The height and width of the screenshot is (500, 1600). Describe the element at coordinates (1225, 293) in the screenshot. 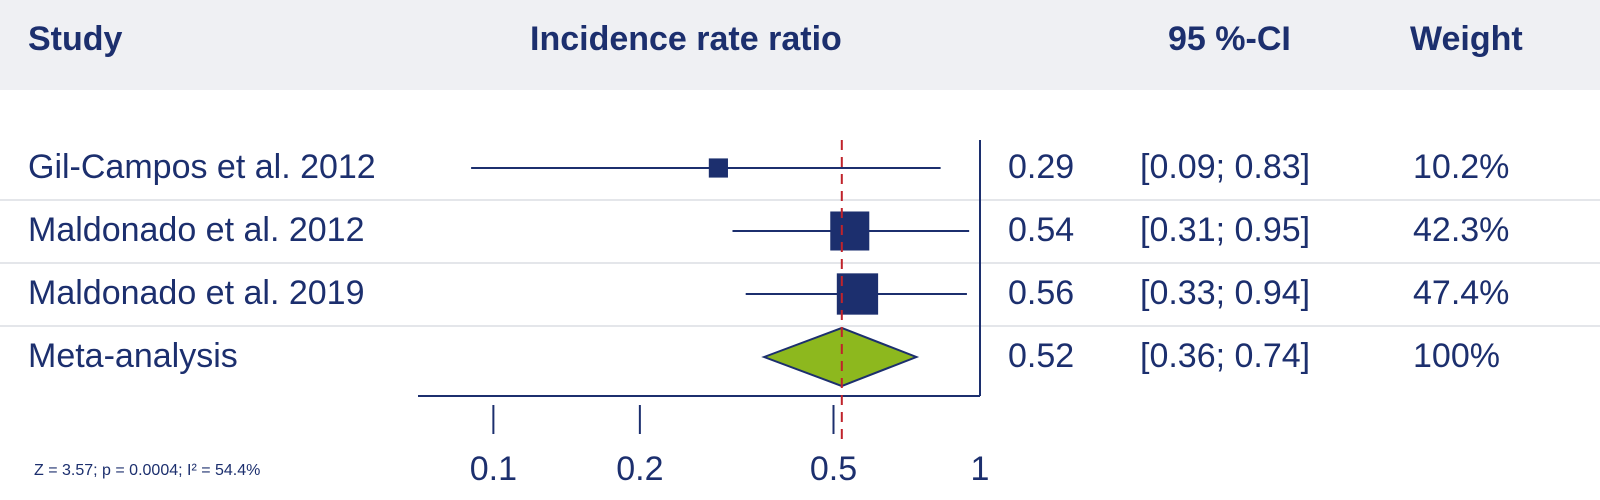

I see `ci-value: [0.33; 0.94]` at that location.